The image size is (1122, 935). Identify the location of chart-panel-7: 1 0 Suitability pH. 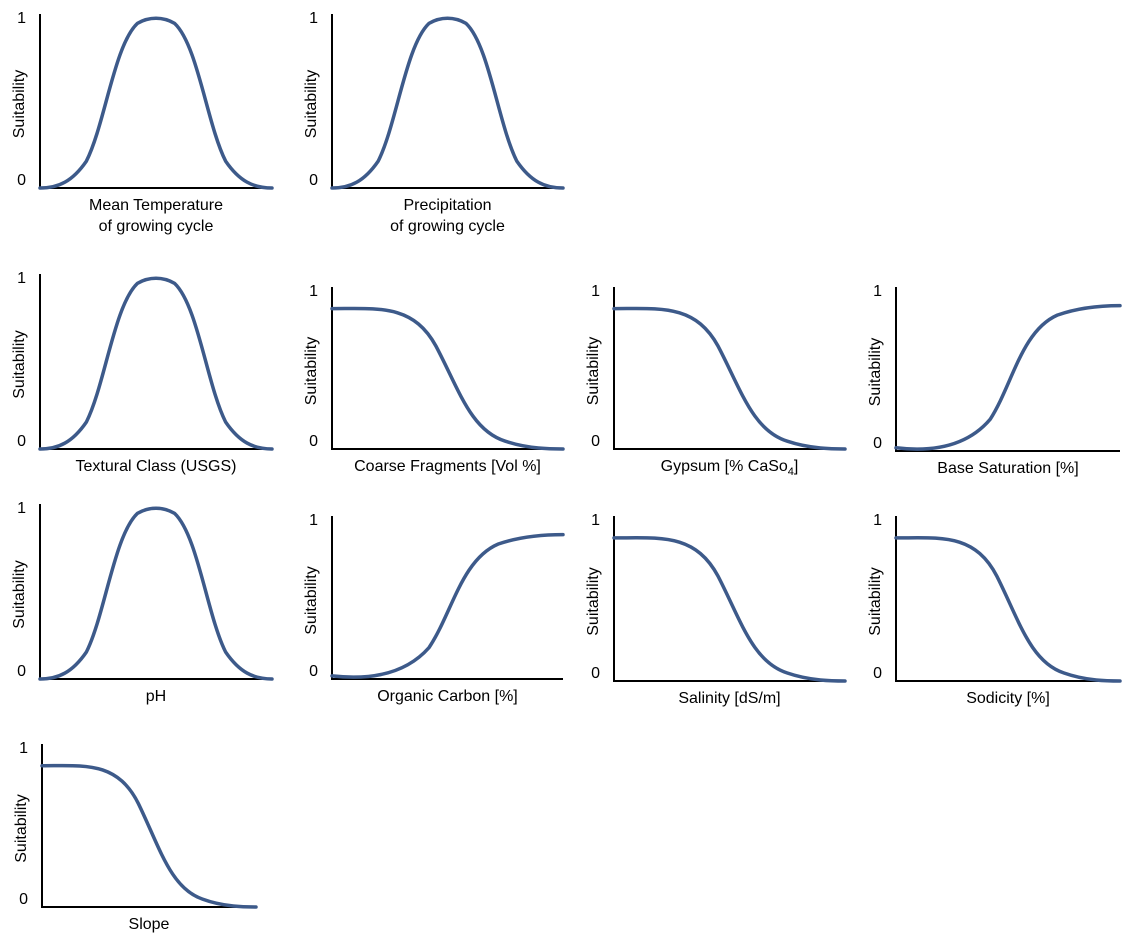
(142, 602).